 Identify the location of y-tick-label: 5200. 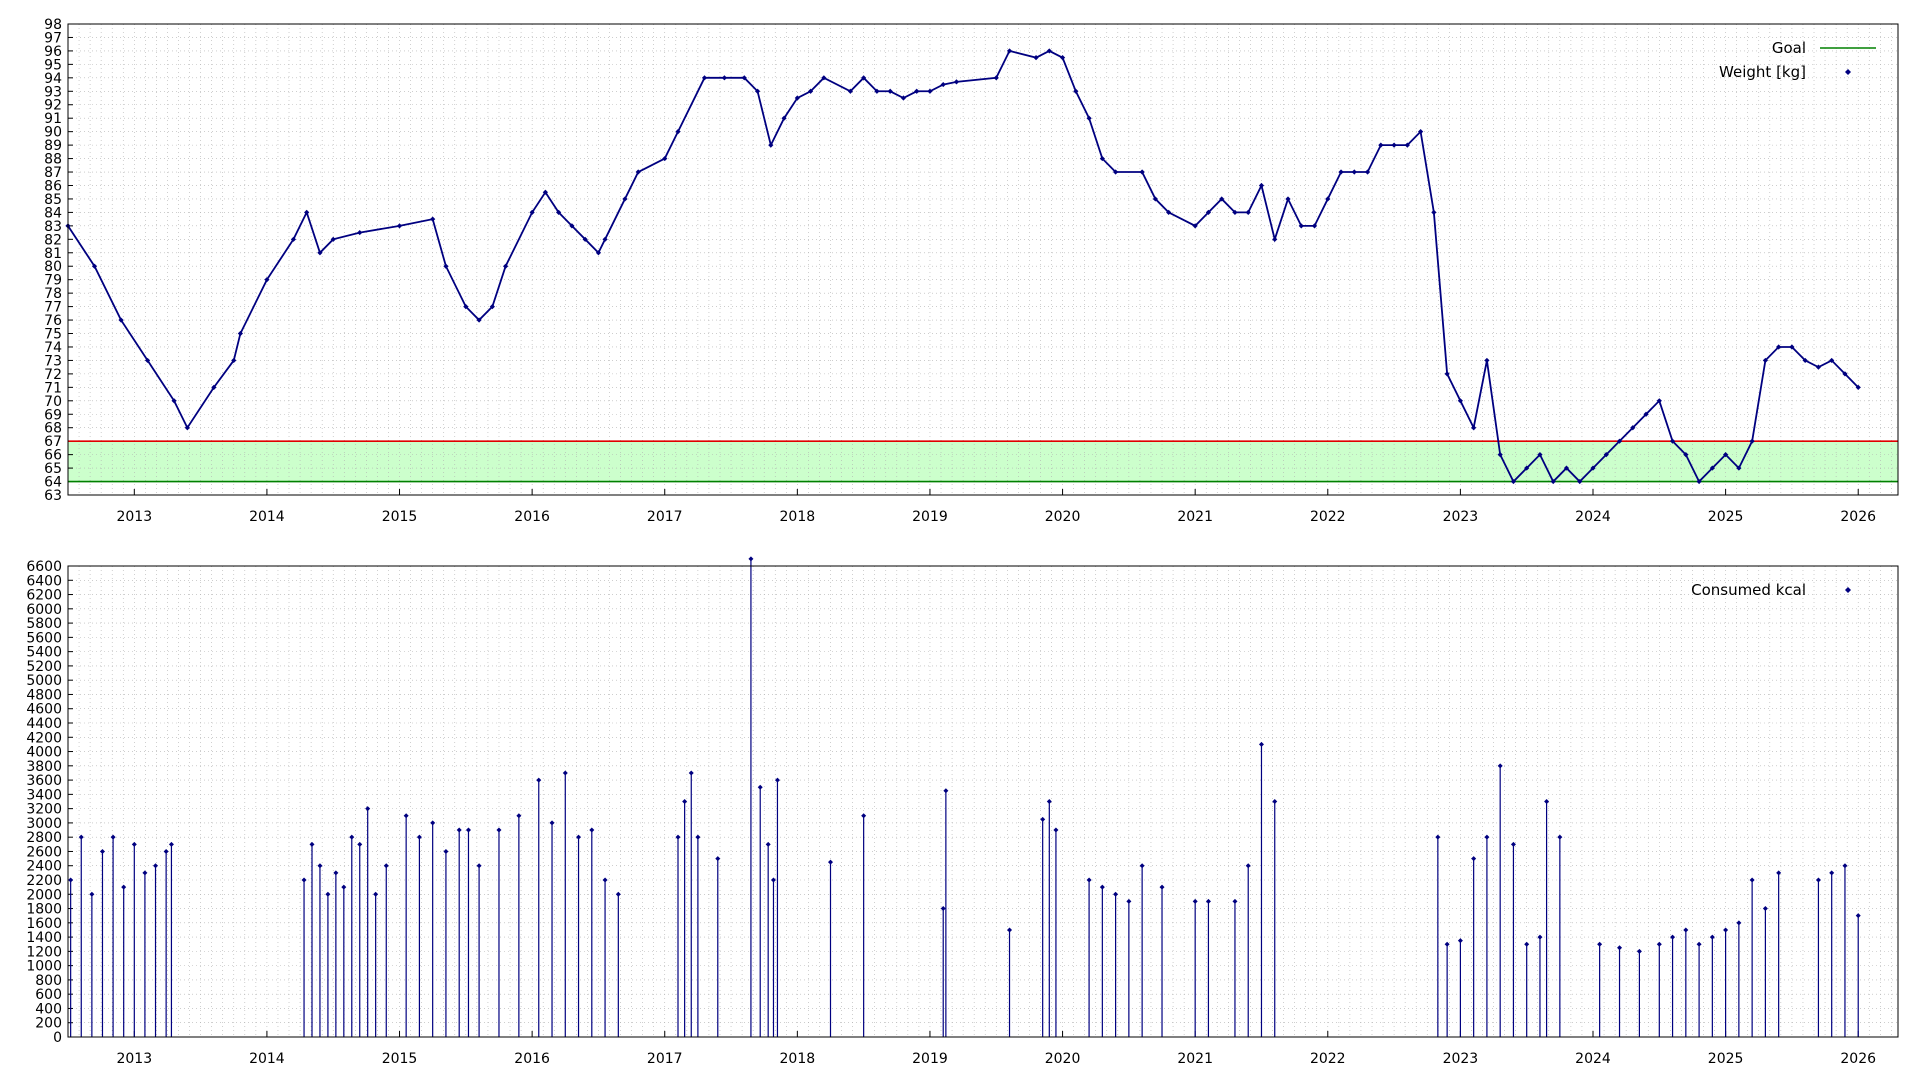
(44, 667).